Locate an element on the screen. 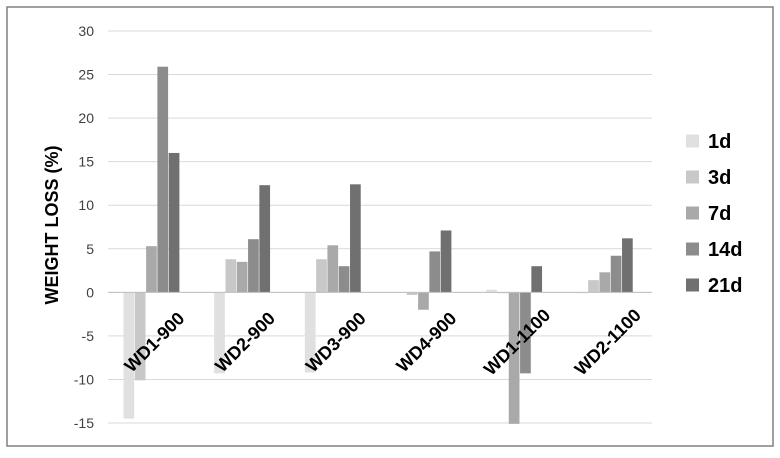 This screenshot has height=458, width=780. y-tick-label: 25 is located at coordinates (86, 75).